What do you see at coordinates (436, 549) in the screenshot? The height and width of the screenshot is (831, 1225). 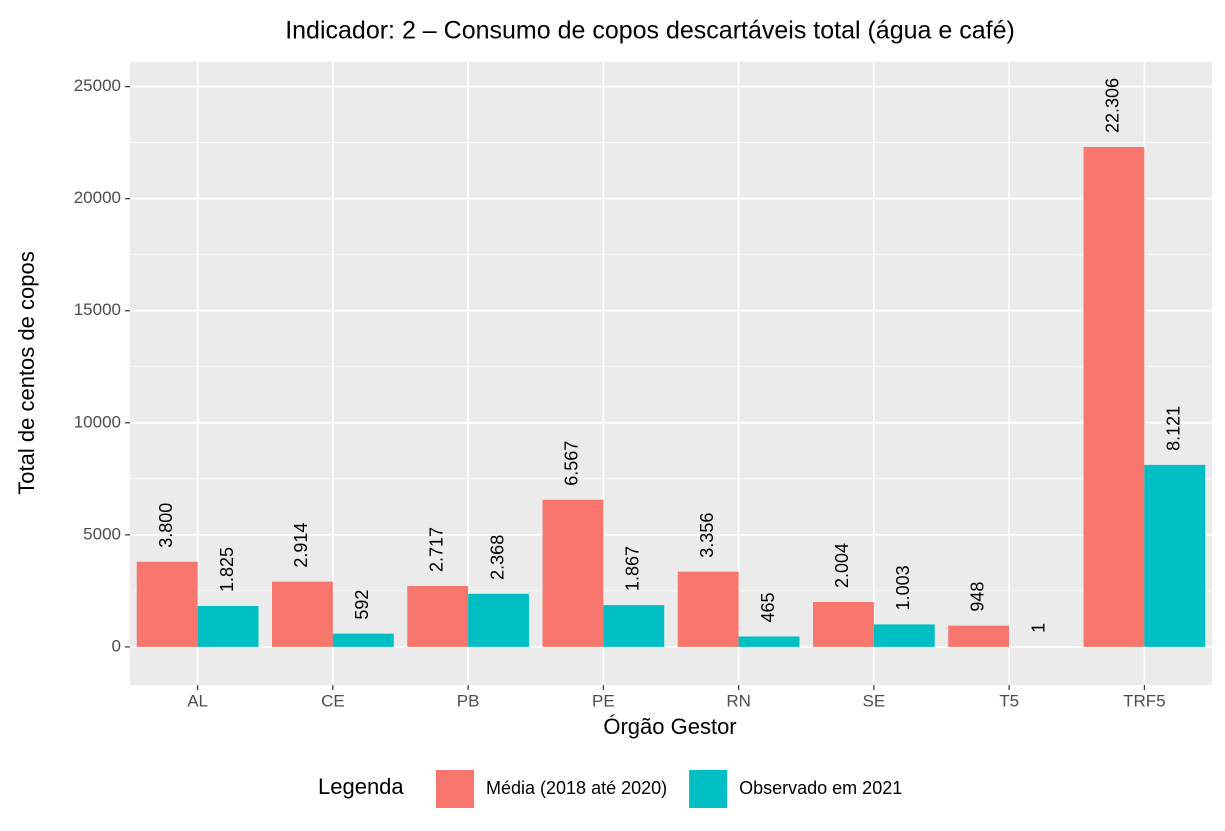 I see `data-label: 2.717` at bounding box center [436, 549].